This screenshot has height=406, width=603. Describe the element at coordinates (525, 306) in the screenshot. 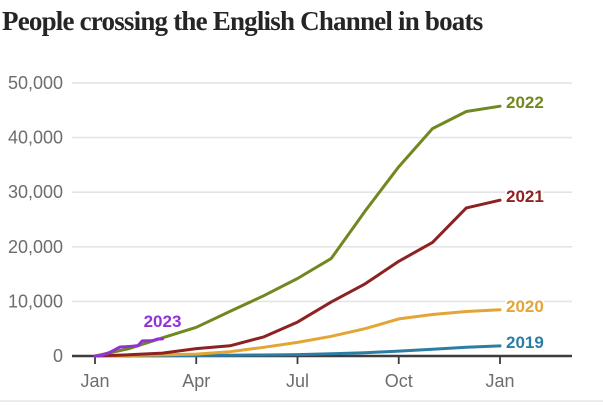

I see `series-label-2020: 2020` at that location.